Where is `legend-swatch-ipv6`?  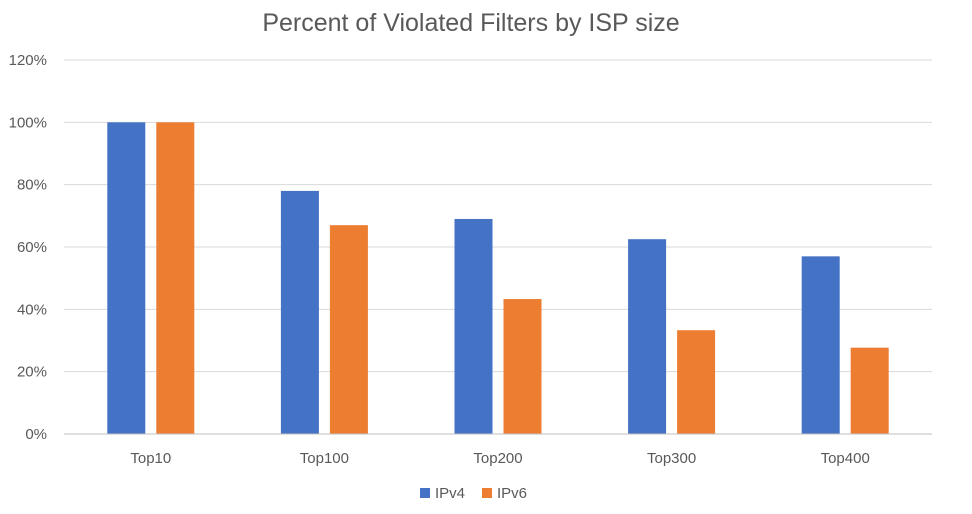
legend-swatch-ipv6 is located at coordinates (487, 493).